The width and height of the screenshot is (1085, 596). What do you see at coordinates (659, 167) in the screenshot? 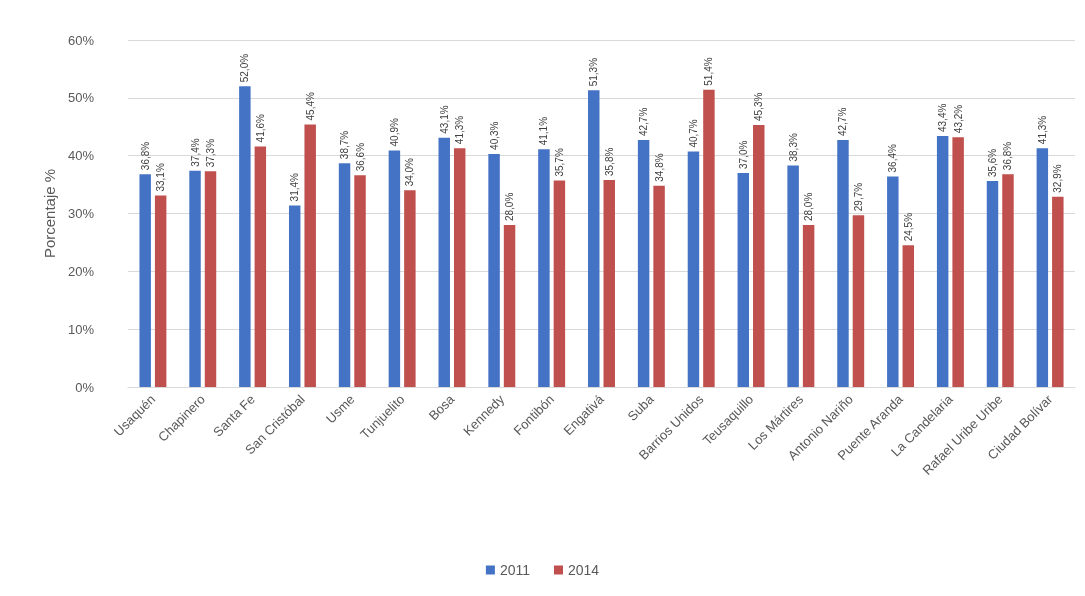
I see `data-label: 34,8%` at bounding box center [659, 167].